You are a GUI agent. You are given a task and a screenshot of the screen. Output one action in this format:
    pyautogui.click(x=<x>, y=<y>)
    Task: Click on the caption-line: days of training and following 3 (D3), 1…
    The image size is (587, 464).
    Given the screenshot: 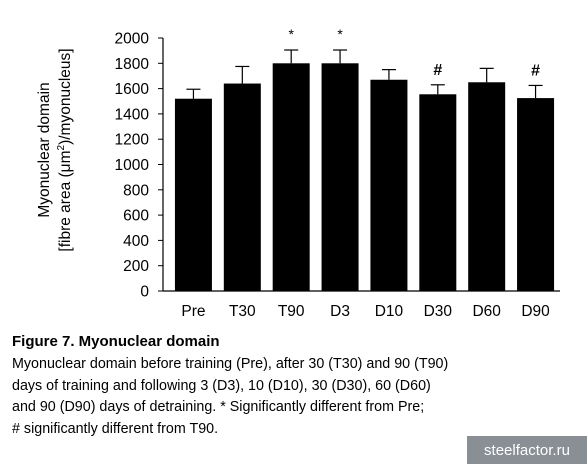 What is the action you would take?
    pyautogui.click(x=221, y=385)
    